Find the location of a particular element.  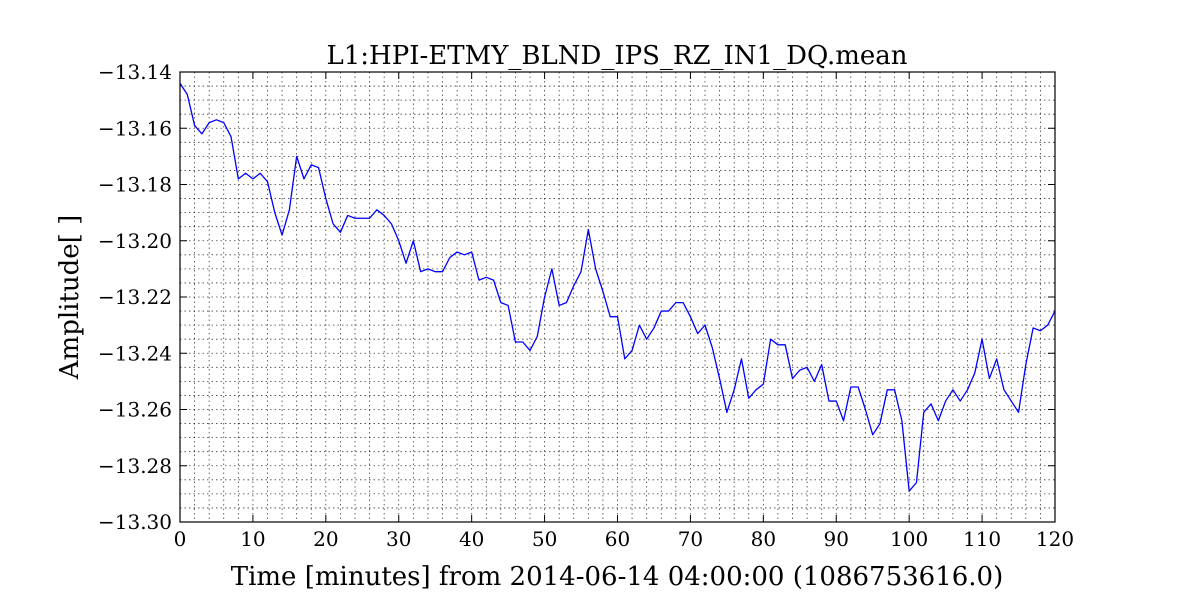

x-tick-label: 70 is located at coordinates (690, 539).